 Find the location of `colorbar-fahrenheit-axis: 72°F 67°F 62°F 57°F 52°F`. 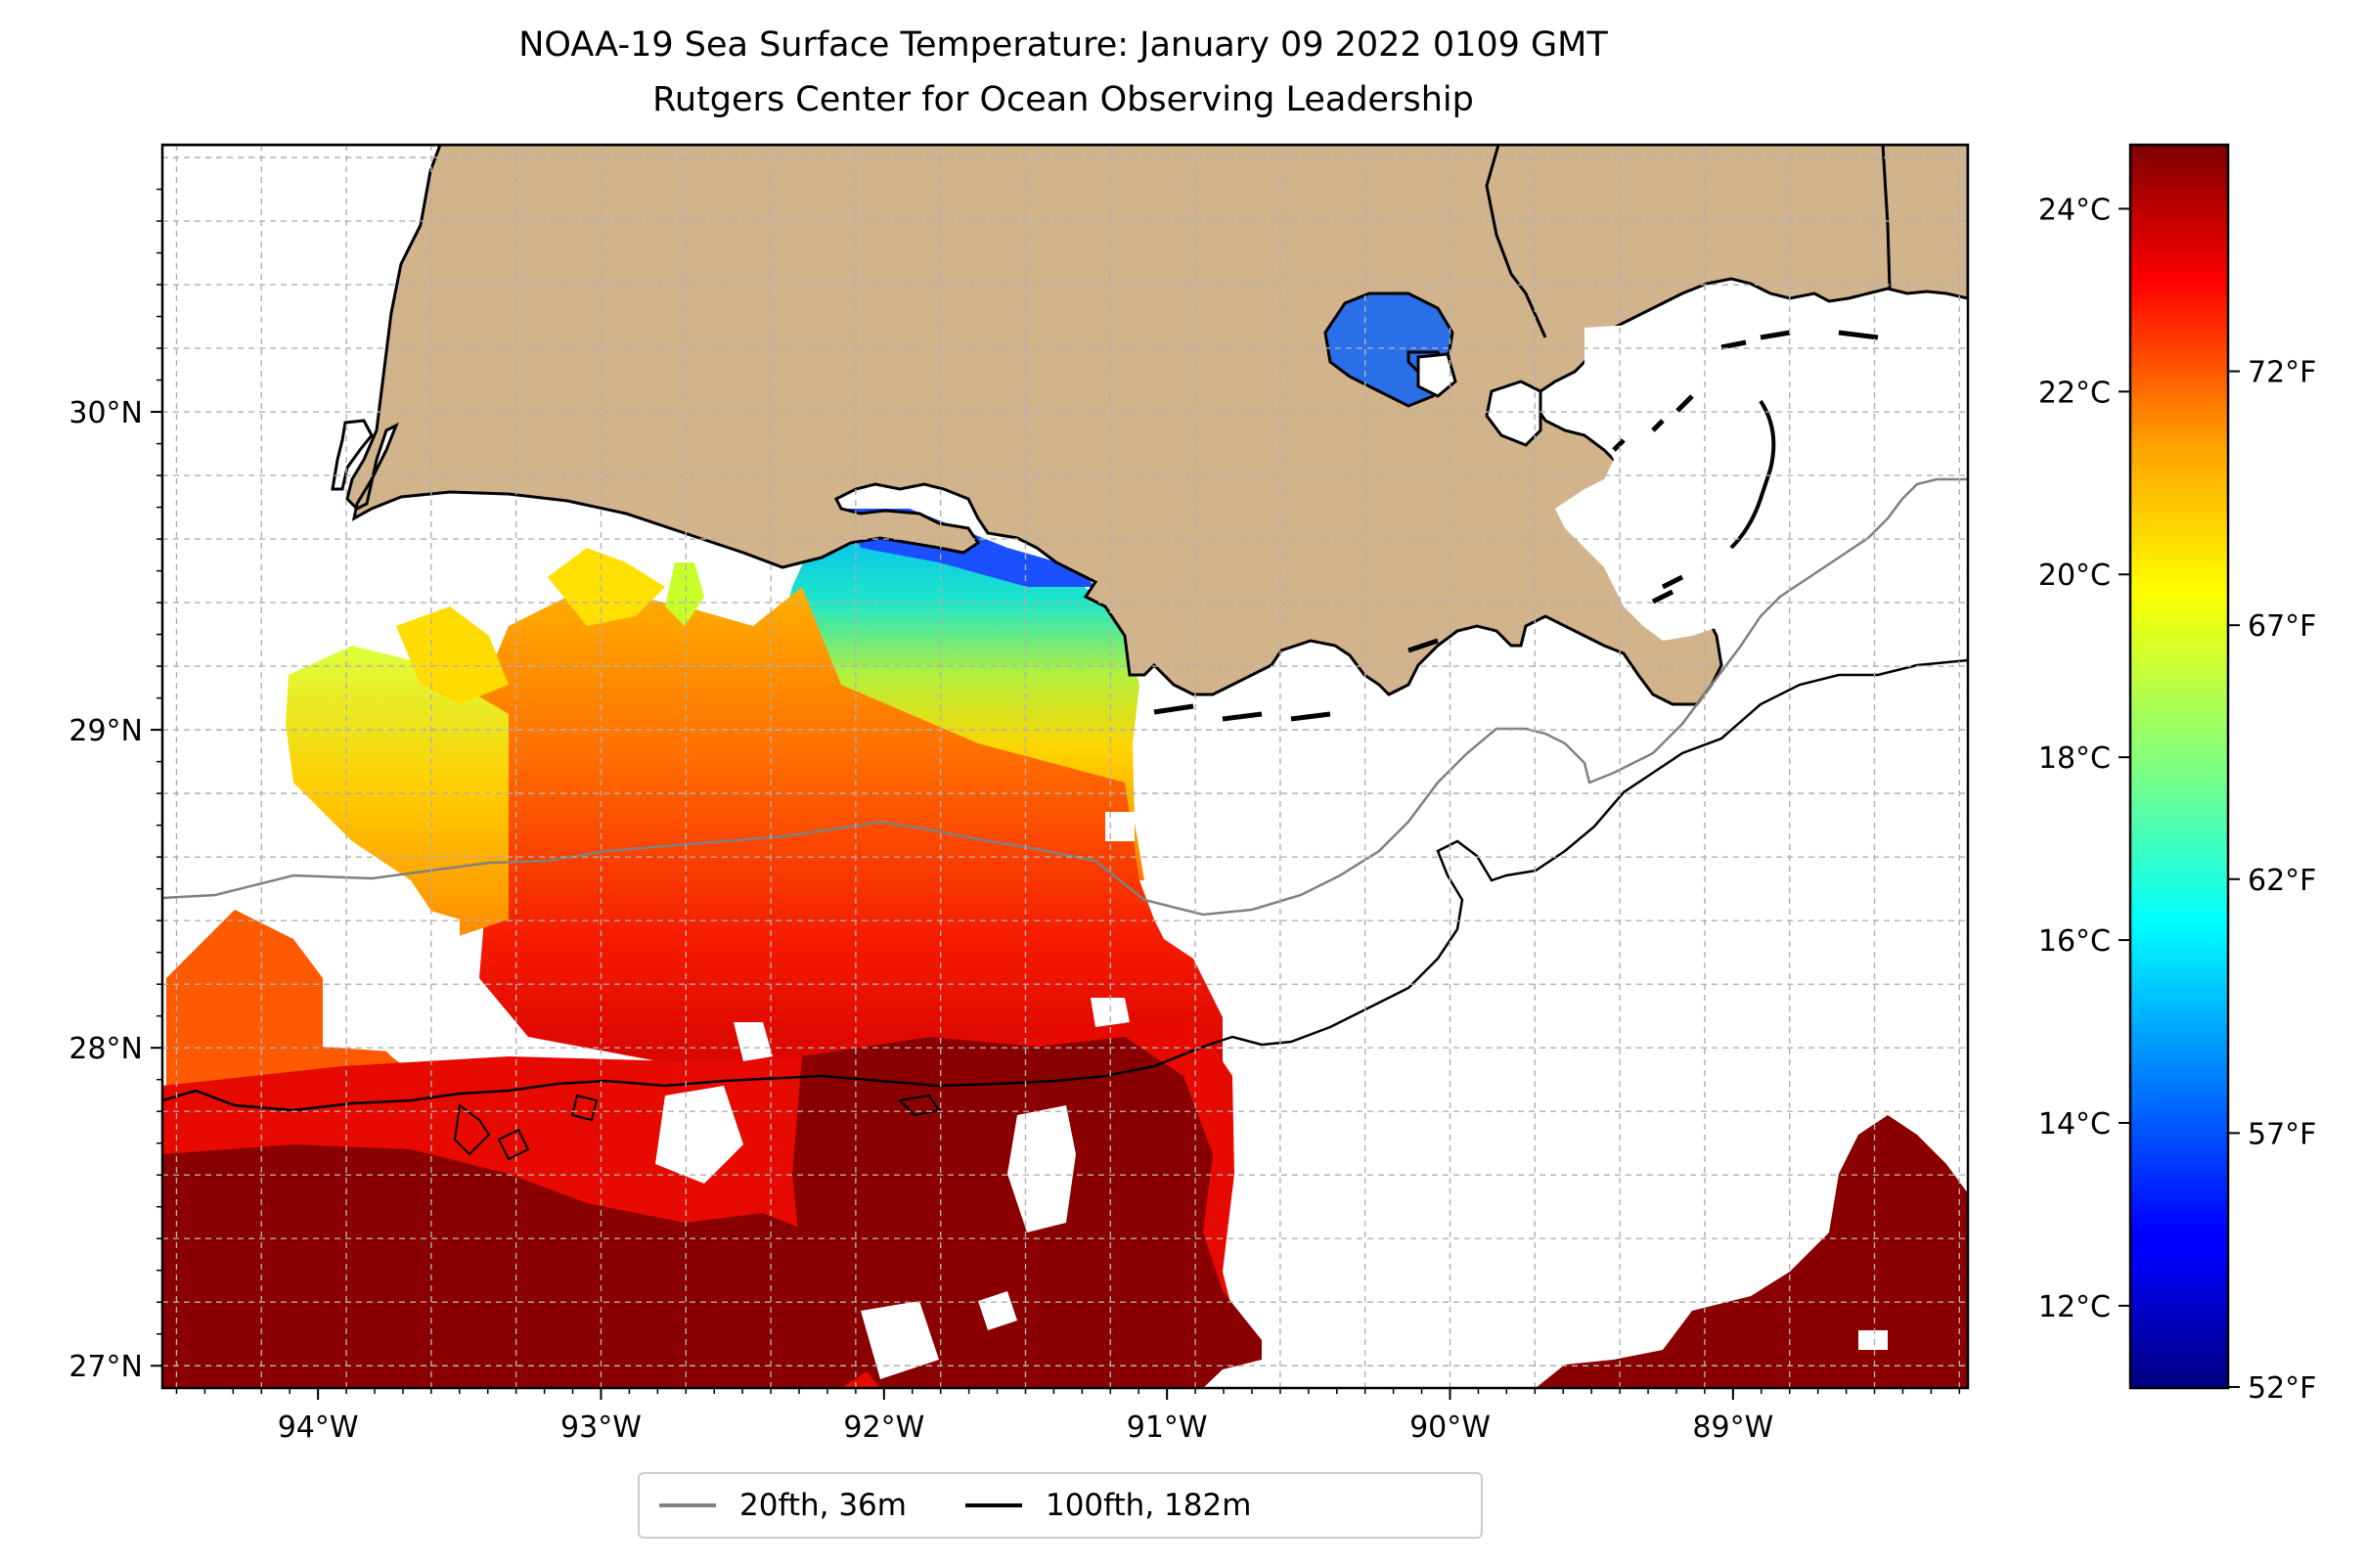

colorbar-fahrenheit-axis: 72°F 67°F 62°F 57°F 52°F is located at coordinates (2272, 881).